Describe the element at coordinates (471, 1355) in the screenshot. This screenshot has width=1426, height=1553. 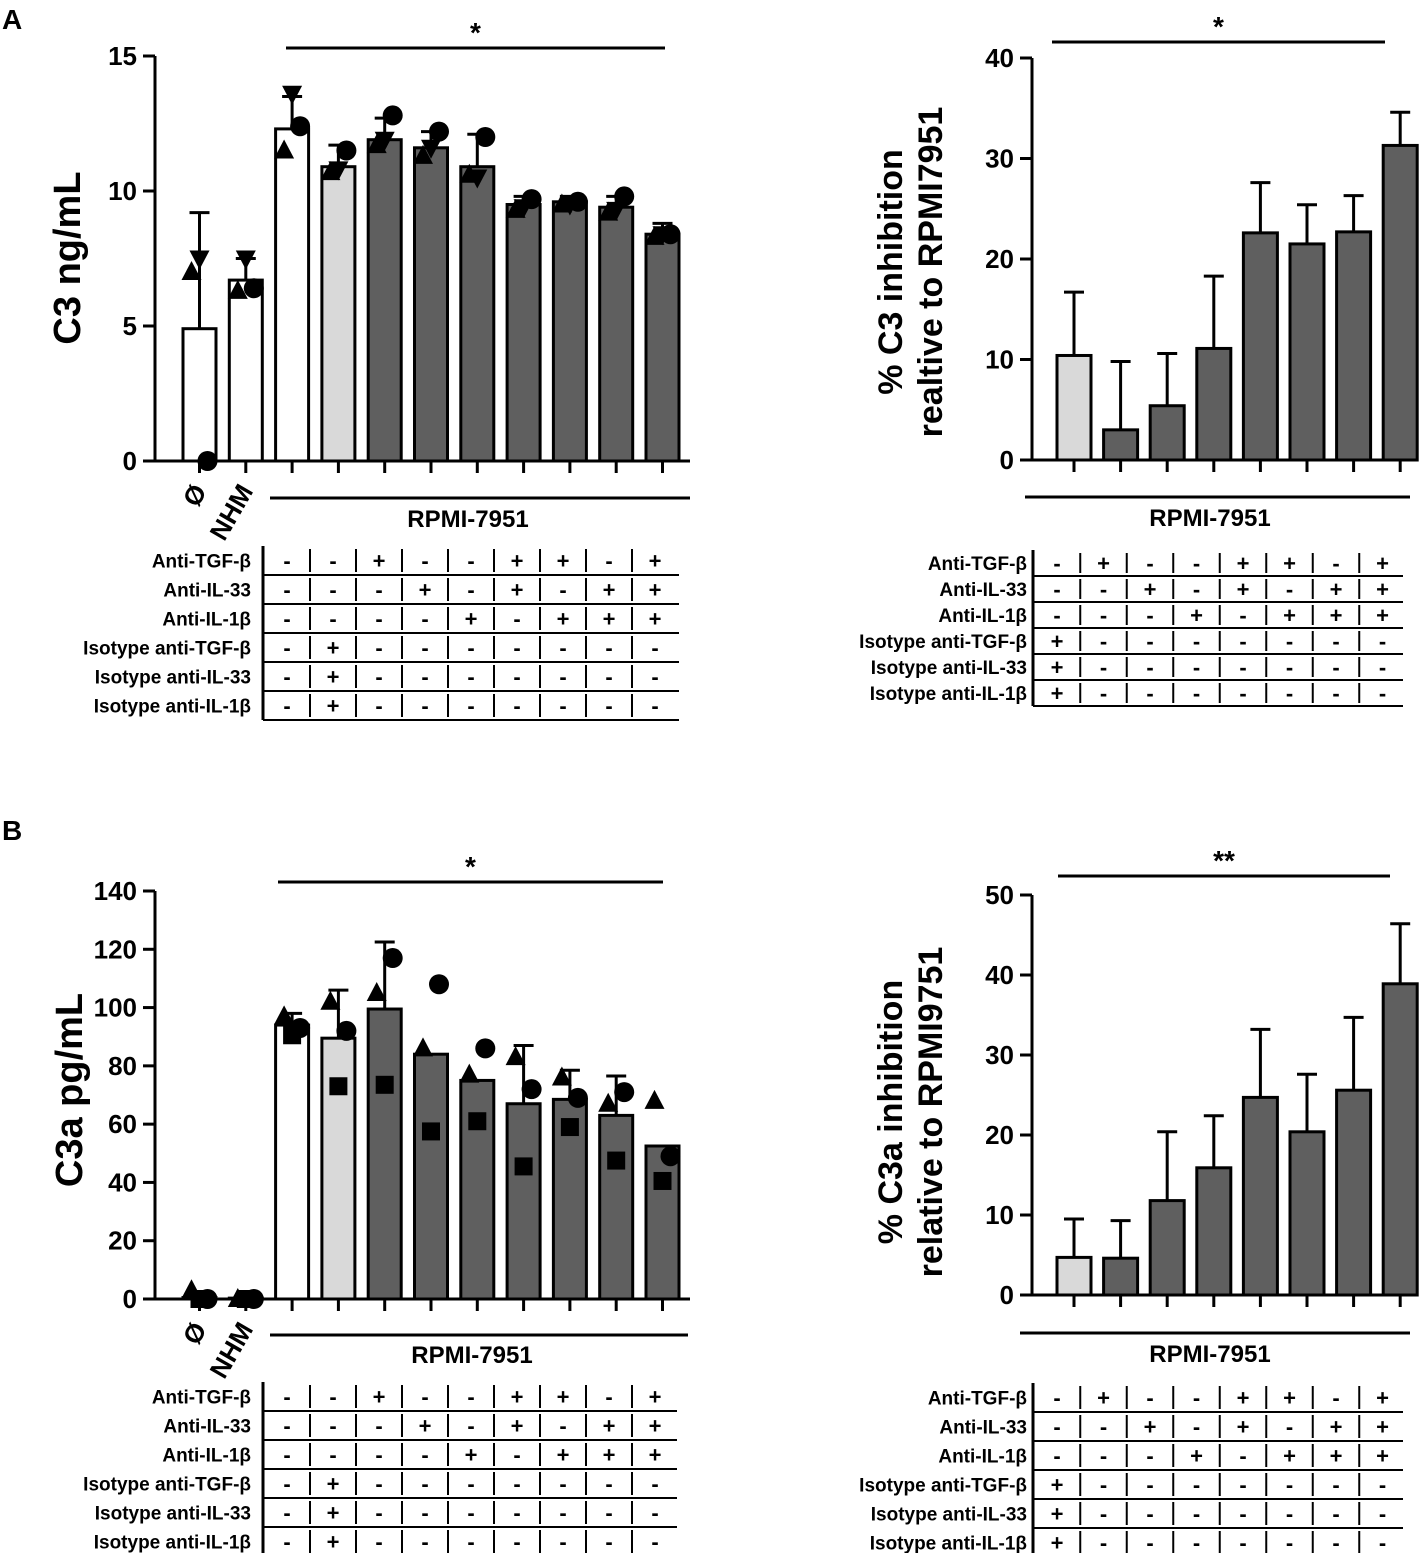
I see `group-label: RPMI-7951` at that location.